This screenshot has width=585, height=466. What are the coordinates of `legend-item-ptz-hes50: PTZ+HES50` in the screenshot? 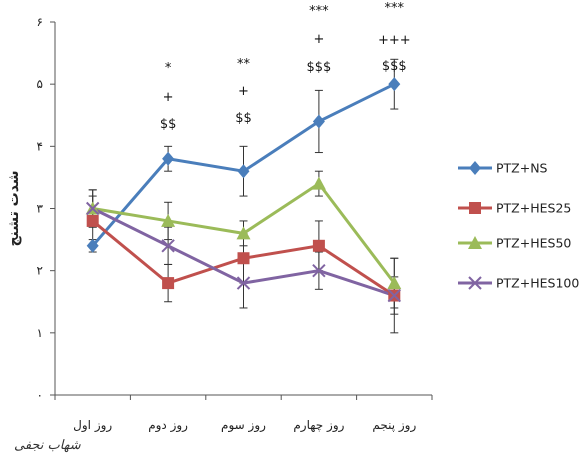 It's located at (514, 243).